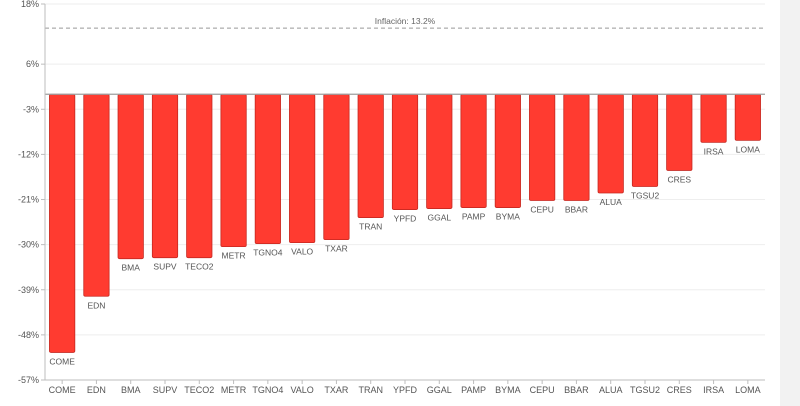  Describe the element at coordinates (62, 223) in the screenshot. I see `bar-come` at that location.